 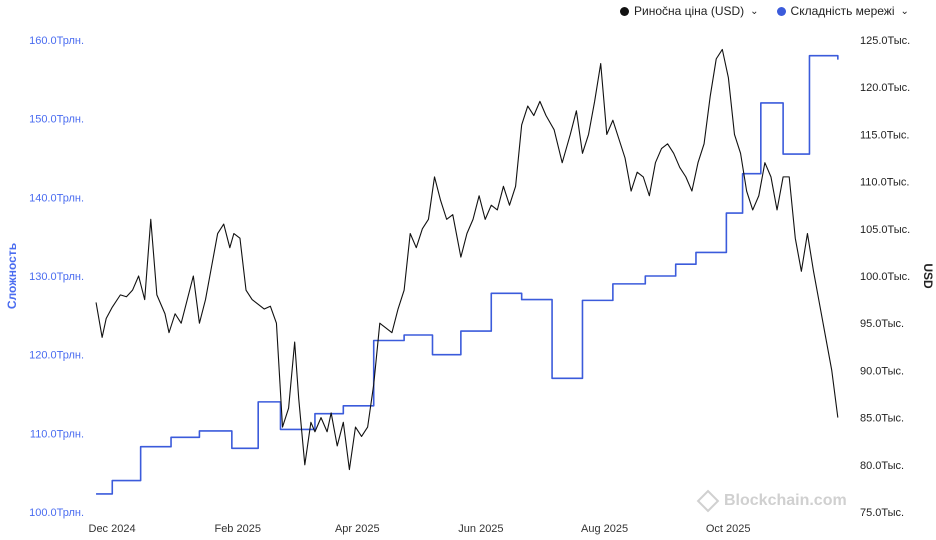 What do you see at coordinates (928, 276) in the screenshot?
I see `right-axis-title: USD` at bounding box center [928, 276].